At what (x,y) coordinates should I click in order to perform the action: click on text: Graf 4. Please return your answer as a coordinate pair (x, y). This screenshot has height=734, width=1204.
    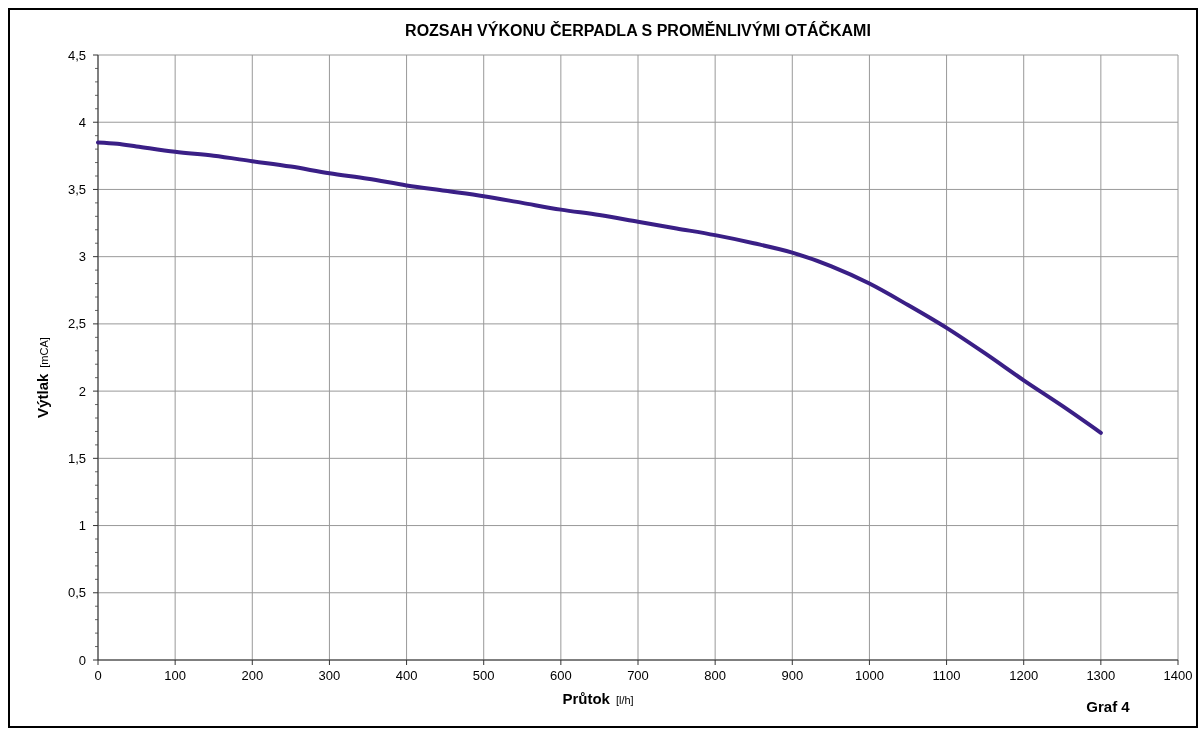
    Looking at the image, I should click on (1108, 706).